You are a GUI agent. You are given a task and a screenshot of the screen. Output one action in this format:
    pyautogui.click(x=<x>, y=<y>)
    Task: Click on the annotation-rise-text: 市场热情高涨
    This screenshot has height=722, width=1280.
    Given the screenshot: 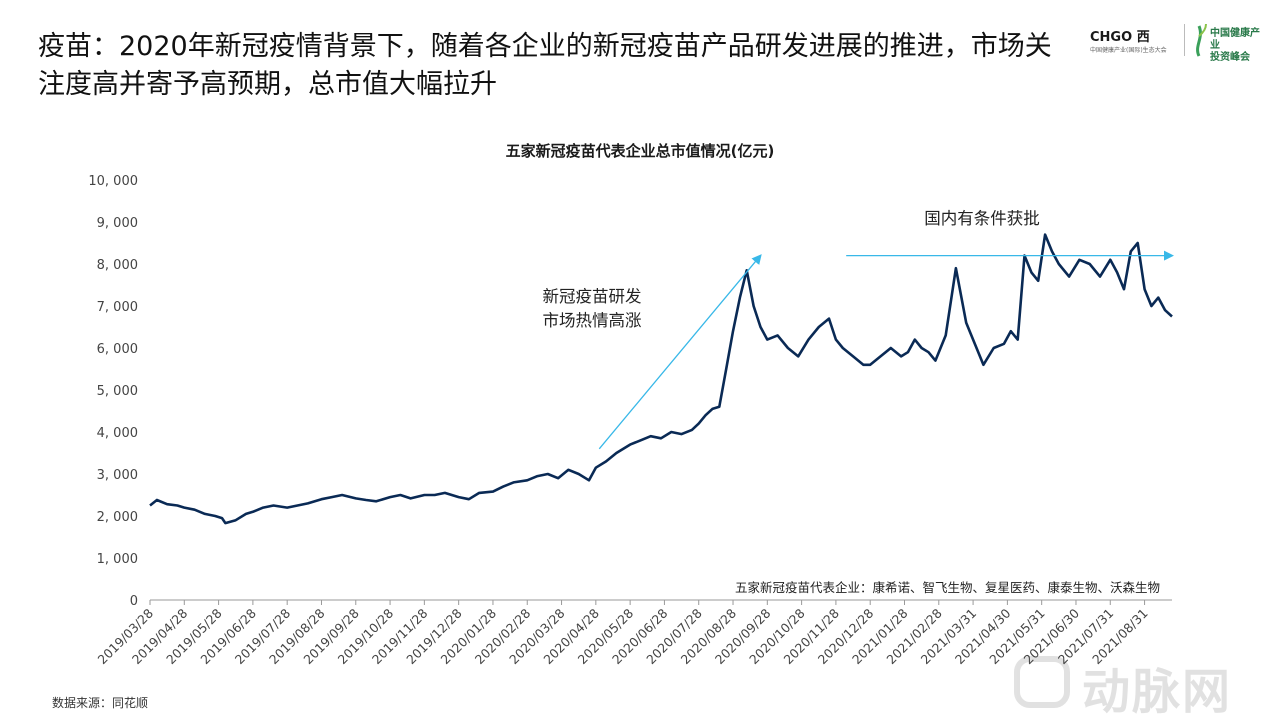 What is the action you would take?
    pyautogui.click(x=592, y=320)
    